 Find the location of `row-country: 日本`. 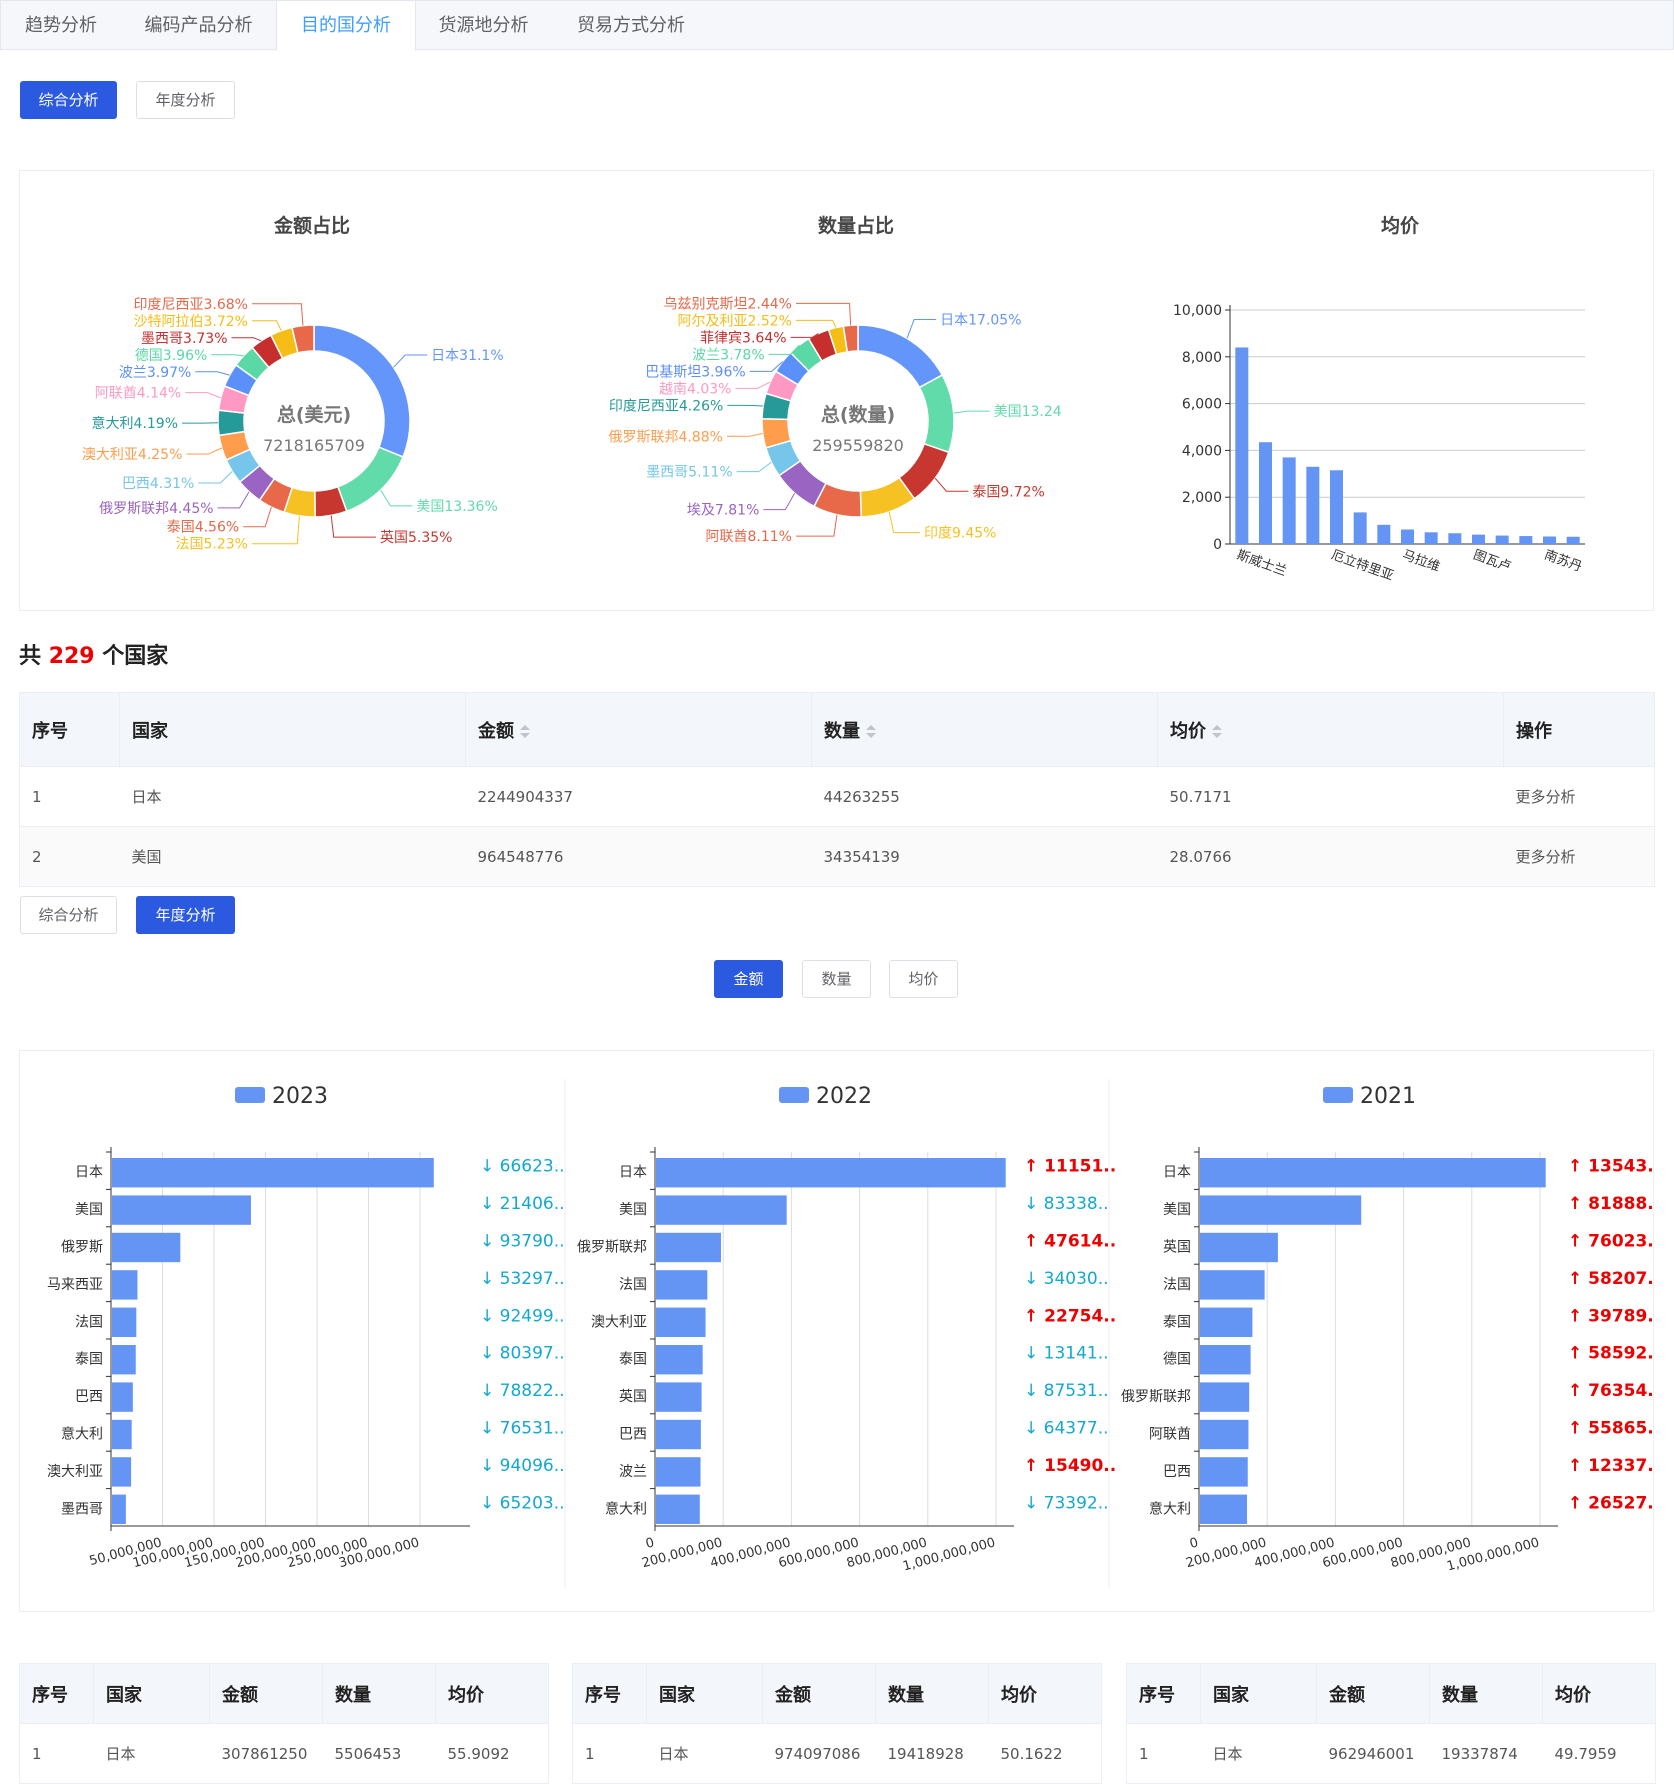

row-country: 日本 is located at coordinates (293, 797).